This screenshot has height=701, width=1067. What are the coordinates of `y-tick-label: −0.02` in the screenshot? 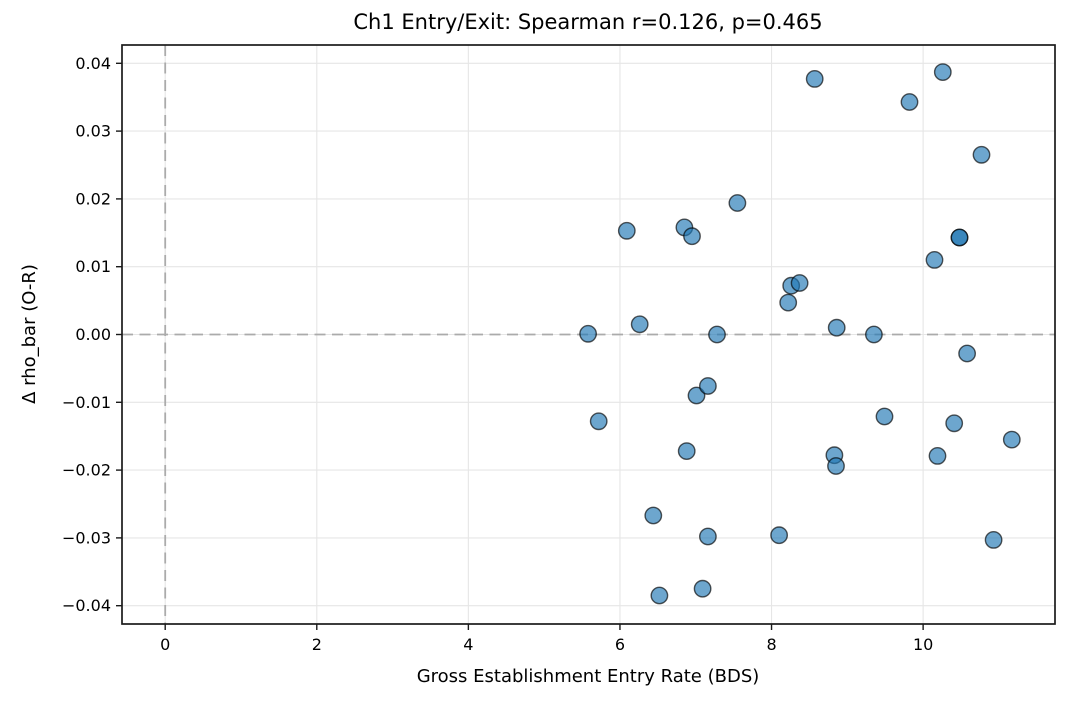 It's located at (86, 470).